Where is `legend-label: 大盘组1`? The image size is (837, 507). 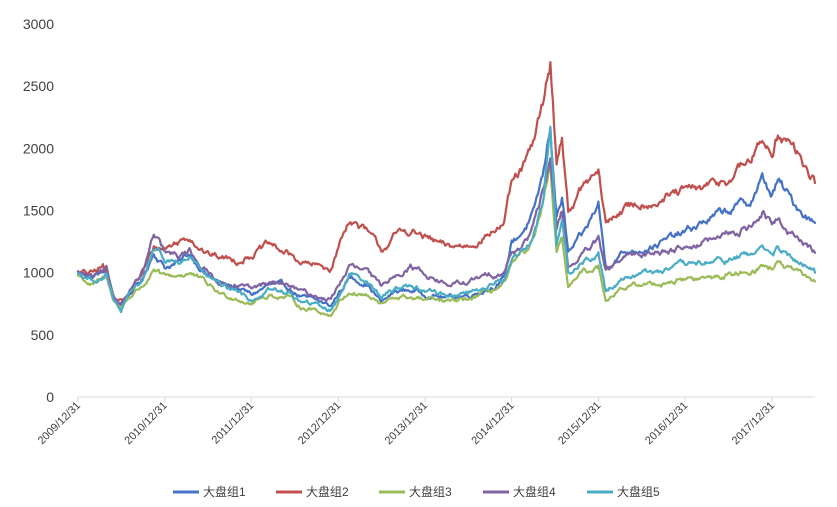
legend-label: 大盘组1 is located at coordinates (224, 491).